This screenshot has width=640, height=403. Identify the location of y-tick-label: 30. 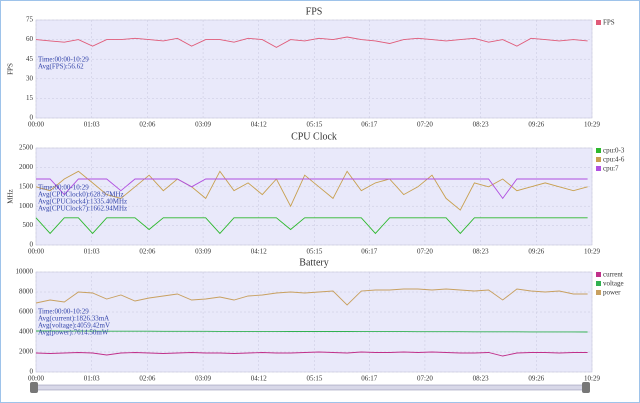
(30, 78).